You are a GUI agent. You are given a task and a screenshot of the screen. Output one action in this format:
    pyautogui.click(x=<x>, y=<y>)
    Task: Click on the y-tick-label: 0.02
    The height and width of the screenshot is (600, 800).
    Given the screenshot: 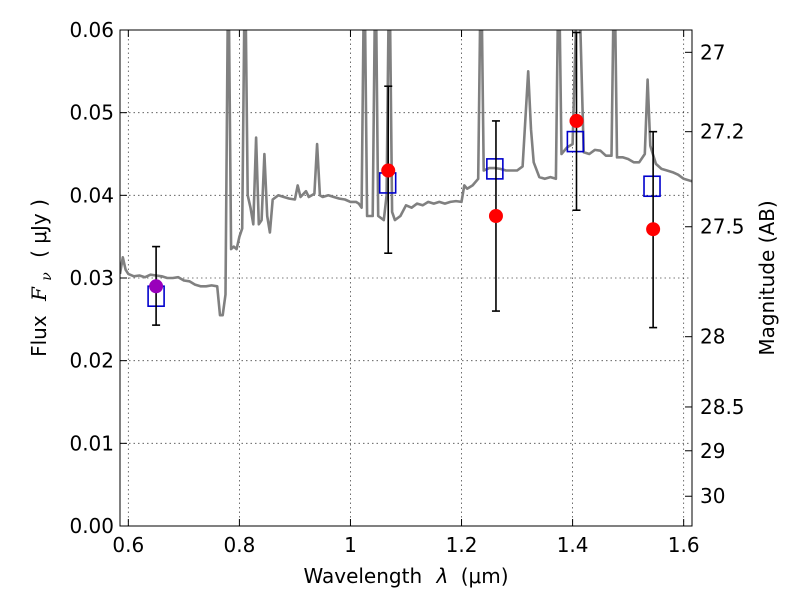 What is the action you would take?
    pyautogui.click(x=91, y=361)
    